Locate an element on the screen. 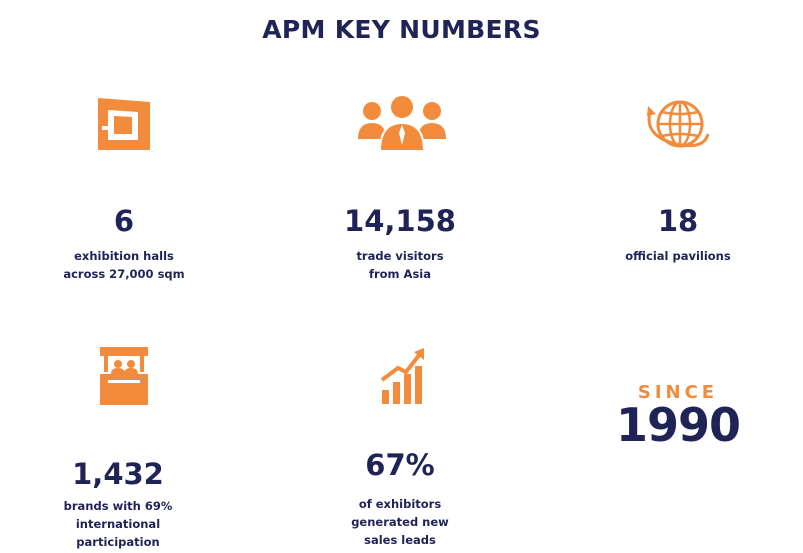 Image resolution: width=803 pixels, height=553 pixels. label-line: trade visitors is located at coordinates (400, 256).